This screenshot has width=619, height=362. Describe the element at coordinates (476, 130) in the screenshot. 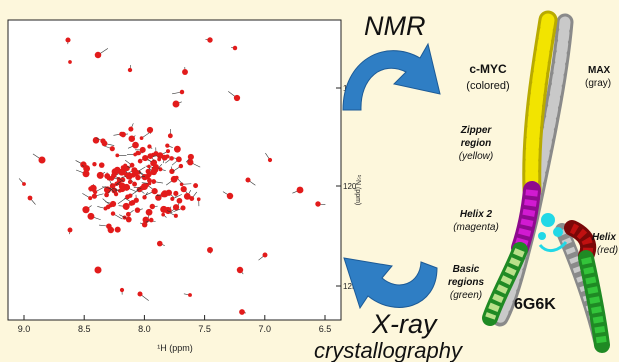

I see `zipper-title-1: Zipper` at that location.